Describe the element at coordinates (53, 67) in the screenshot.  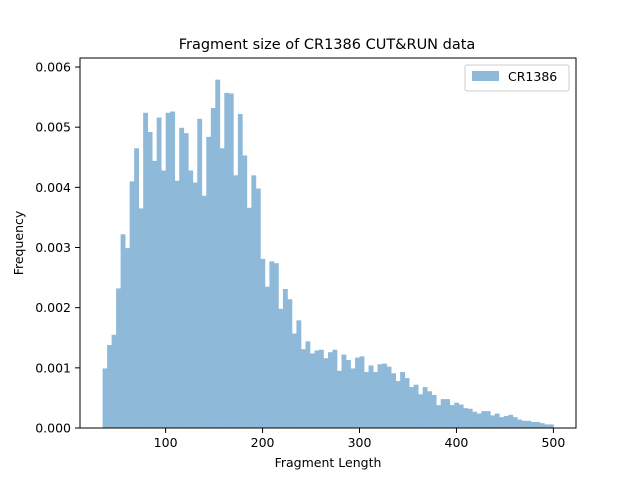
I see `y-tick-label: 0.006` at that location.